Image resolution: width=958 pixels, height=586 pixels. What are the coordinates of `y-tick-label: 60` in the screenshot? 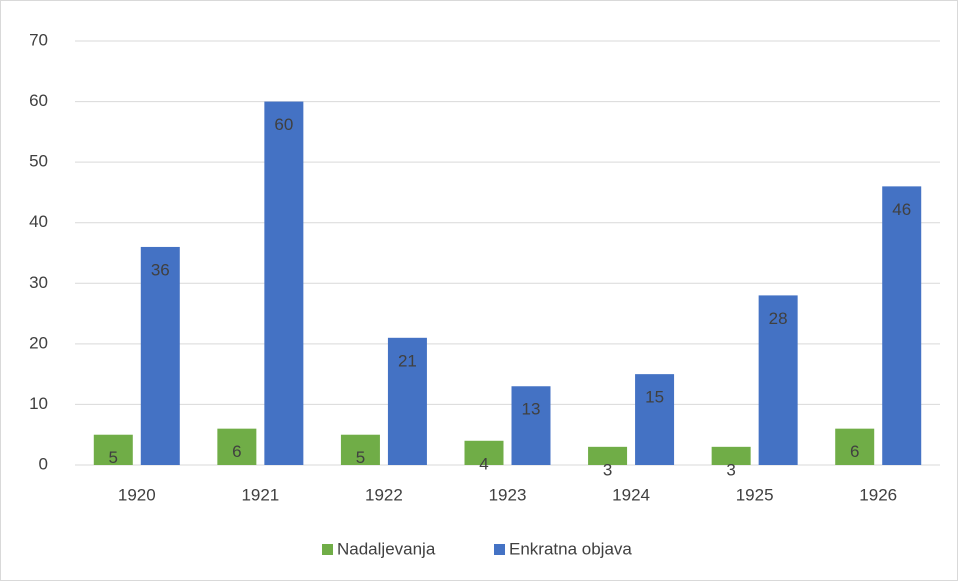 It's located at (38, 100).